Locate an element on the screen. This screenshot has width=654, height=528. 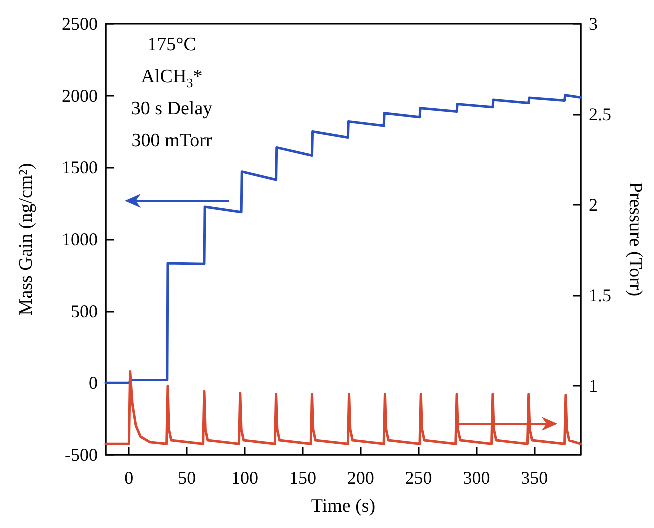
y-tick-label: 0 is located at coordinates (93, 383).